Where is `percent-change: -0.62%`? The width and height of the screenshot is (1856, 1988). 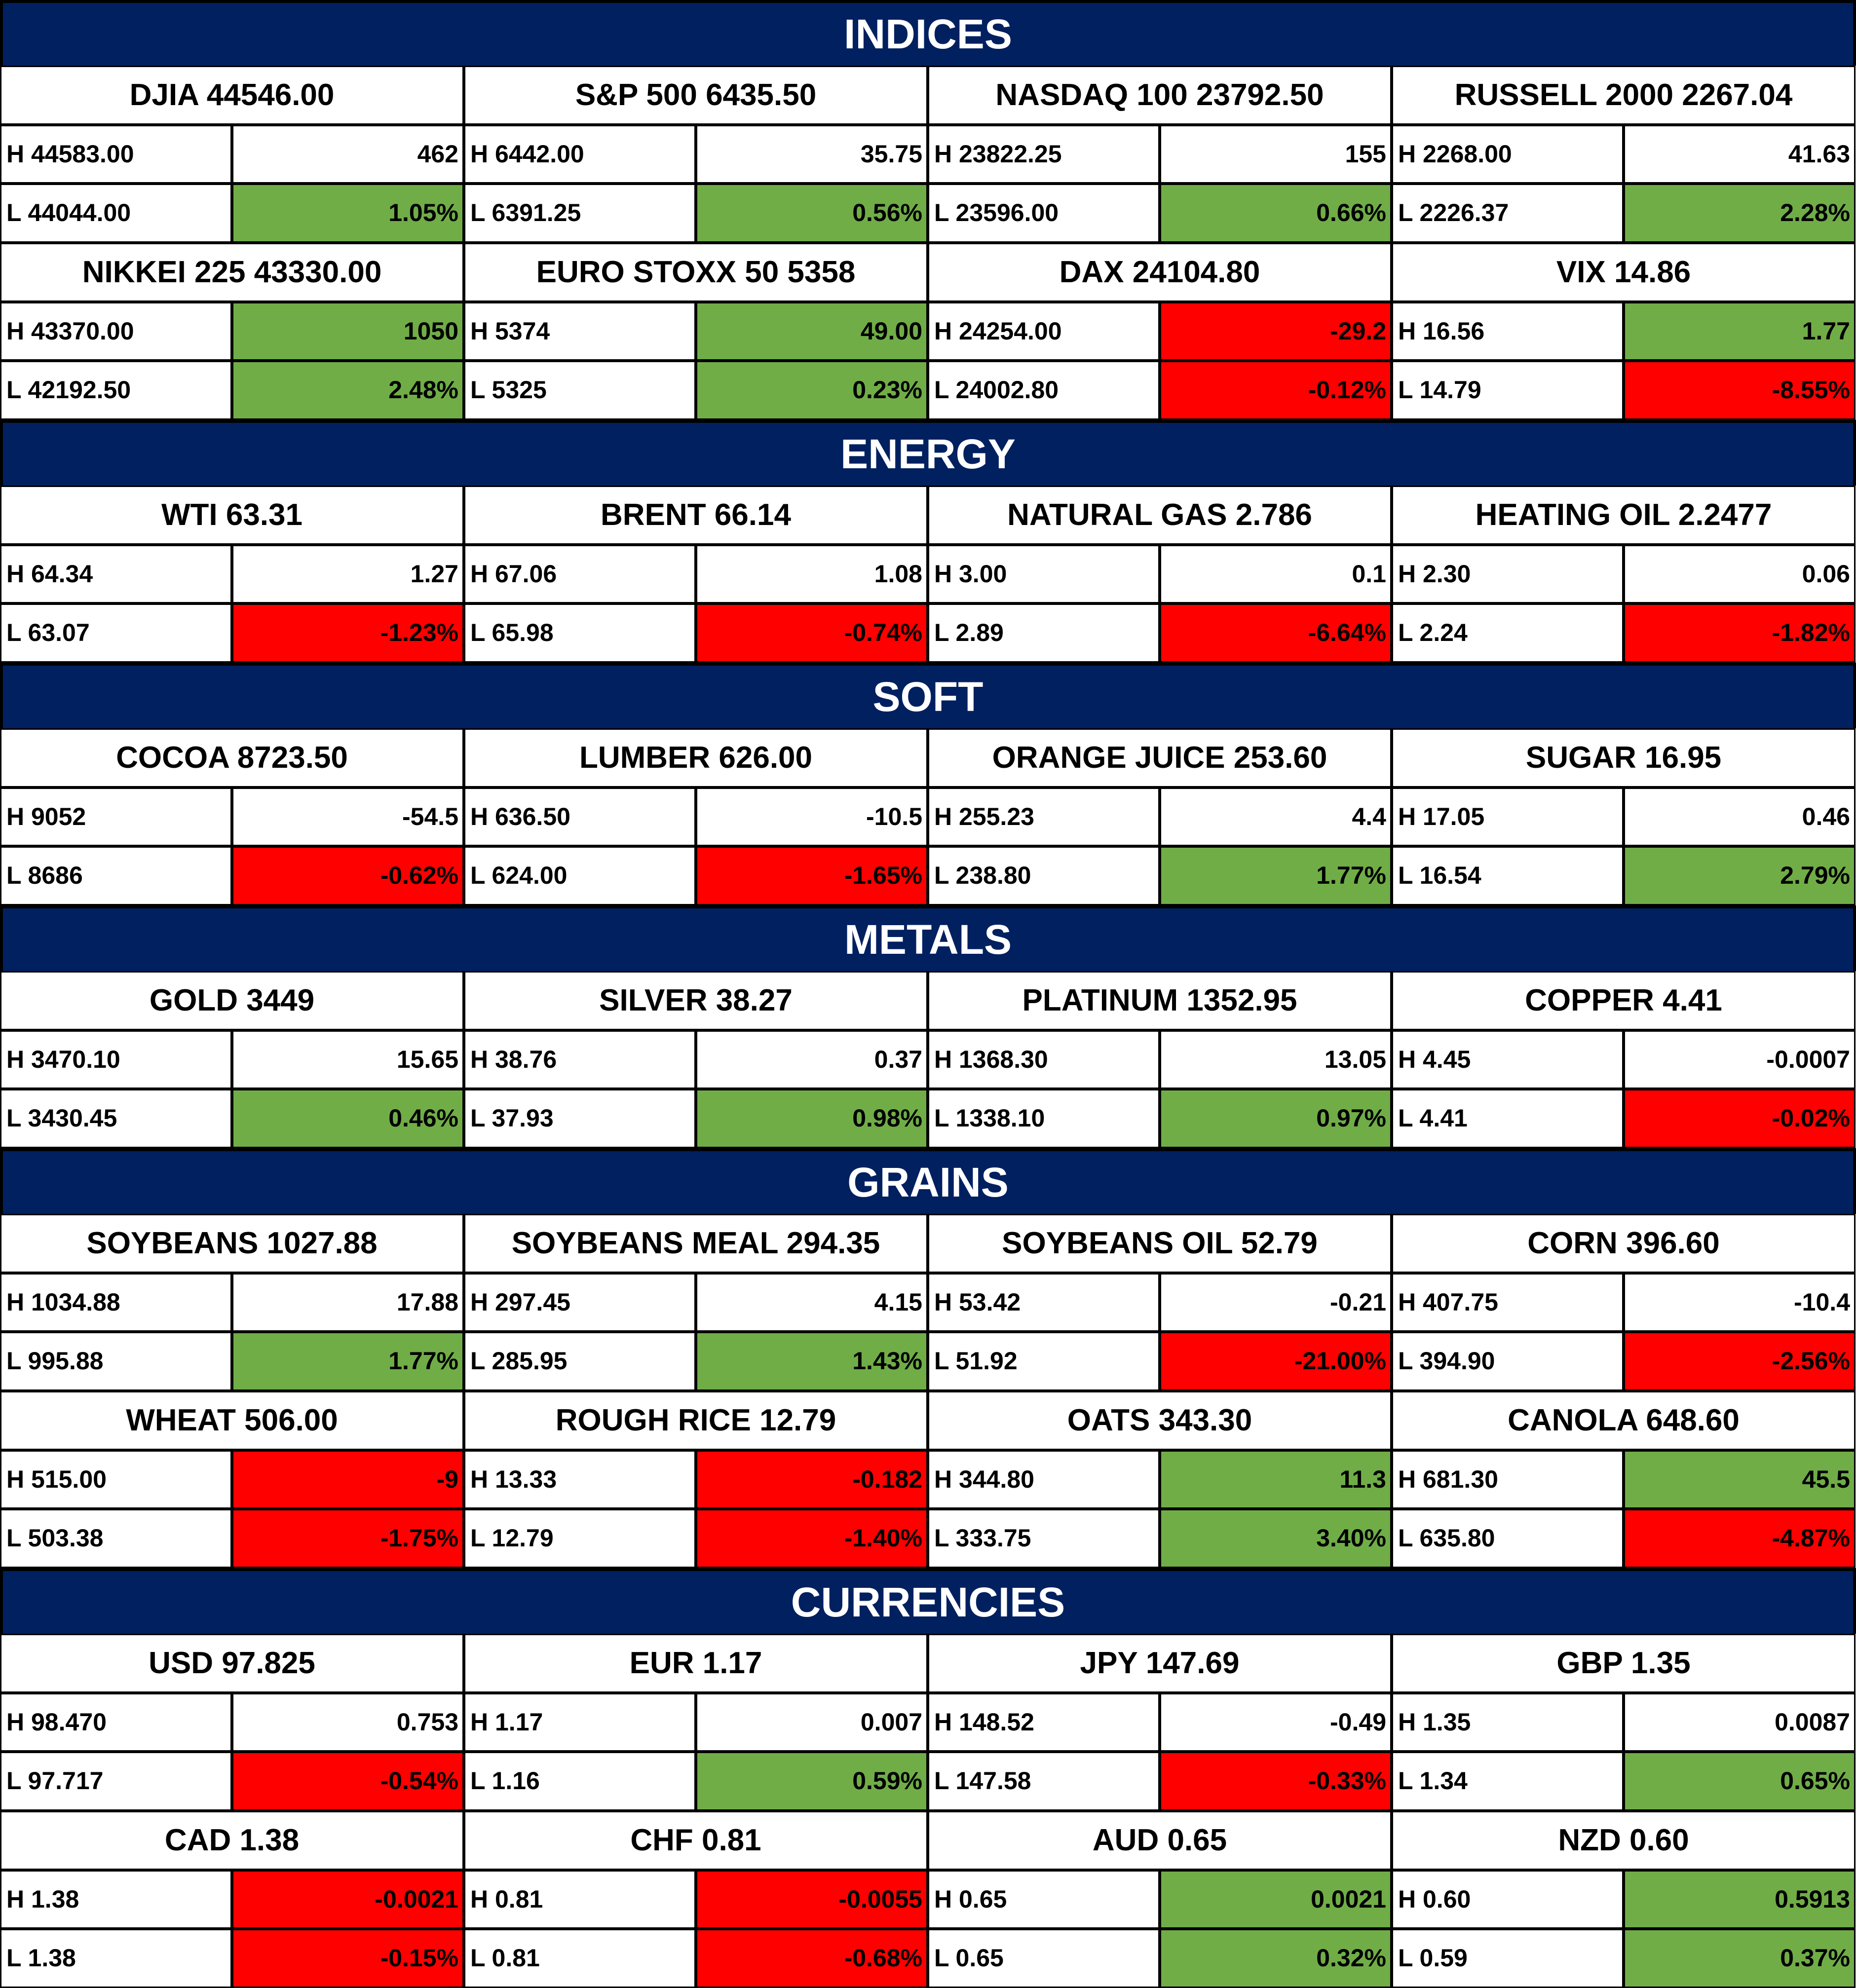
percent-change: -0.62% is located at coordinates (348, 875).